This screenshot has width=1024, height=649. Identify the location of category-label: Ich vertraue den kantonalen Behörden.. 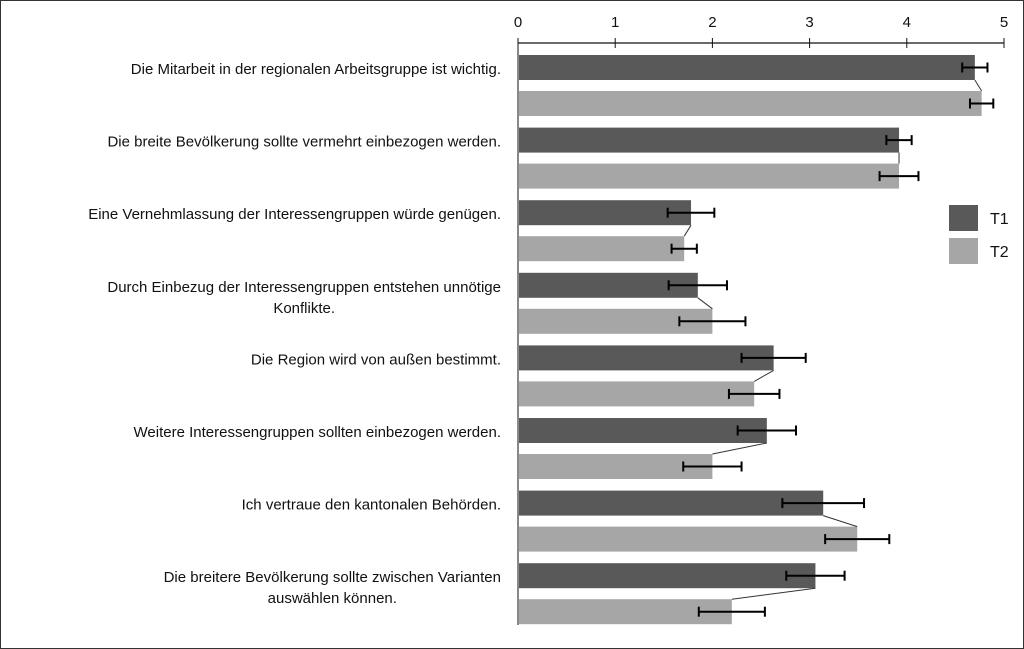
(371, 505).